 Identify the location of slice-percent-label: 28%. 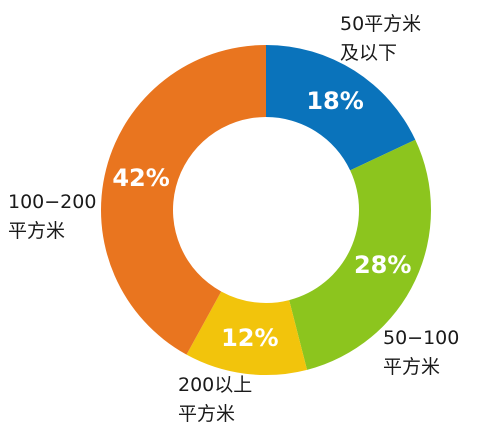
(382, 265).